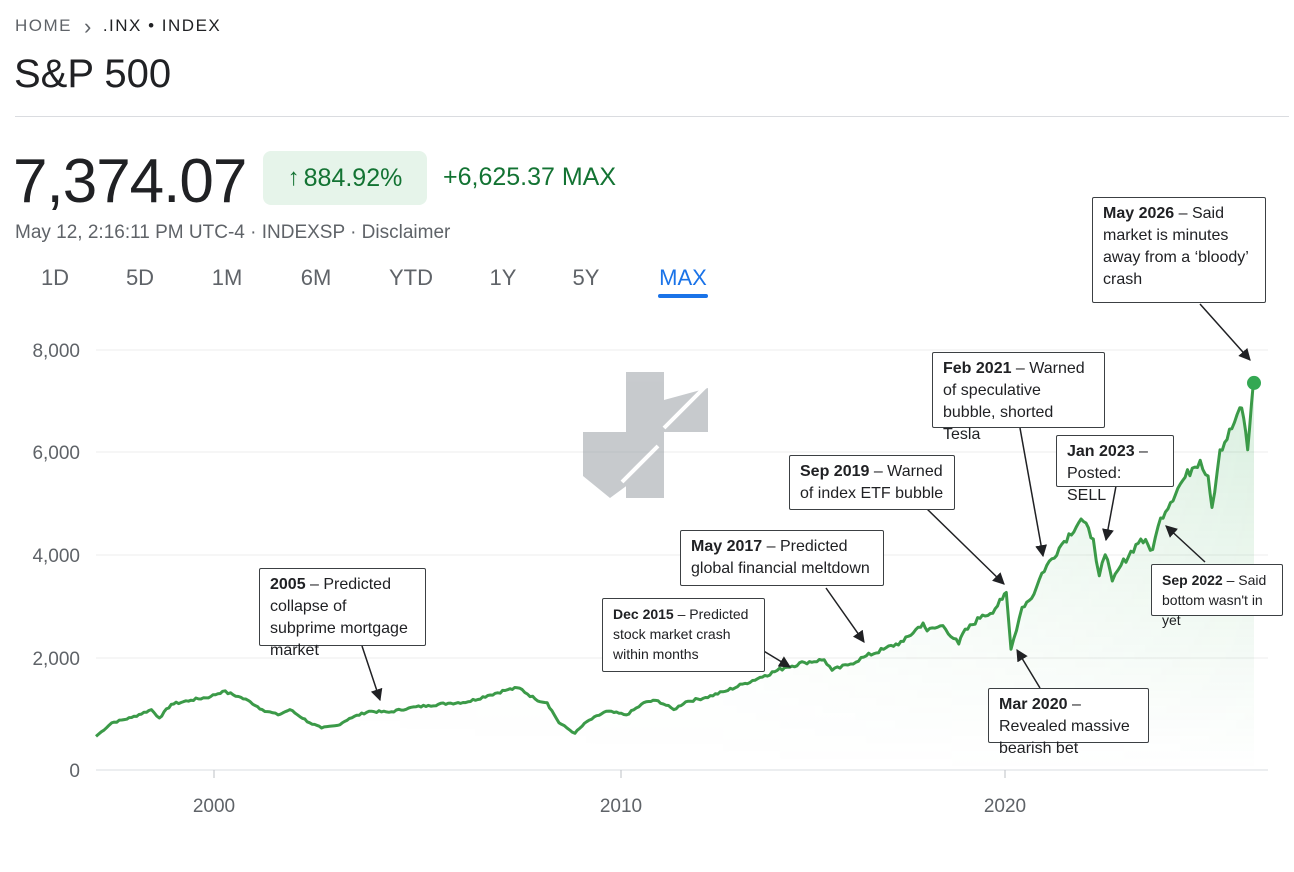 The width and height of the screenshot is (1294, 872). What do you see at coordinates (130, 181) in the screenshot?
I see `current-price: 7,374.07` at bounding box center [130, 181].